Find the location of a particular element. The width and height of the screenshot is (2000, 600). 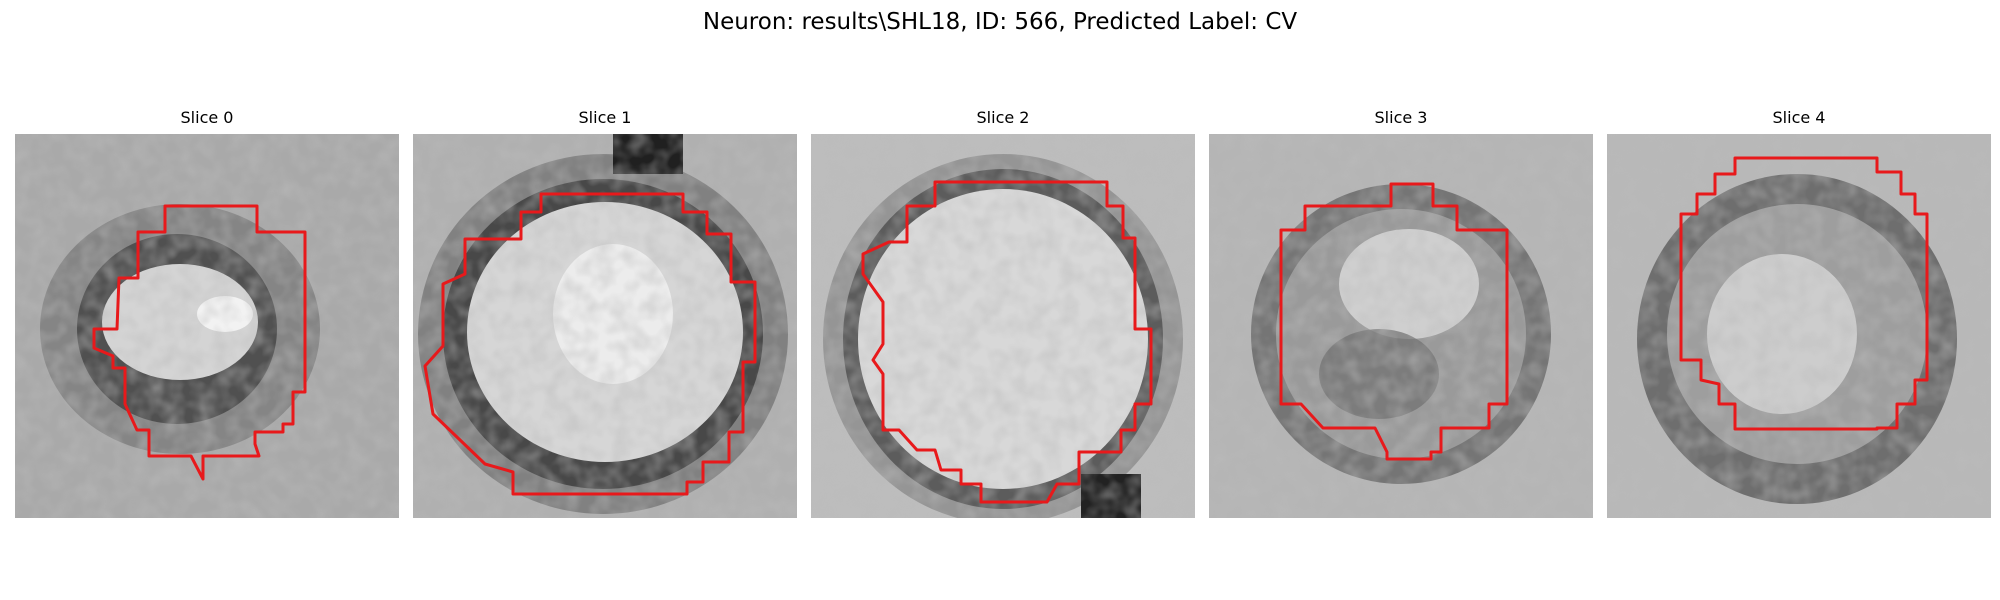

slice-title: Slice 0 is located at coordinates (207, 117).